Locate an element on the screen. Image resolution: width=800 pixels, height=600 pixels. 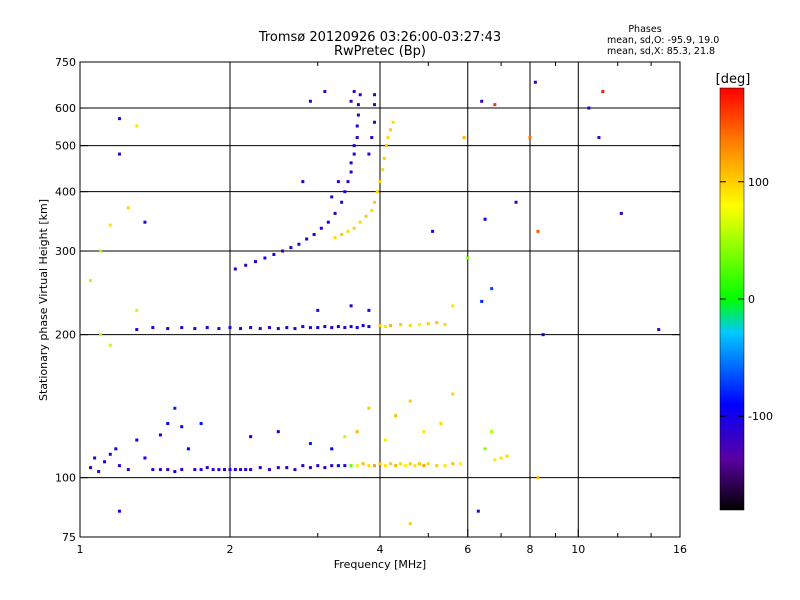
y-axis-label: Stationary phase Virtual Height [km] is located at coordinates (43, 300).